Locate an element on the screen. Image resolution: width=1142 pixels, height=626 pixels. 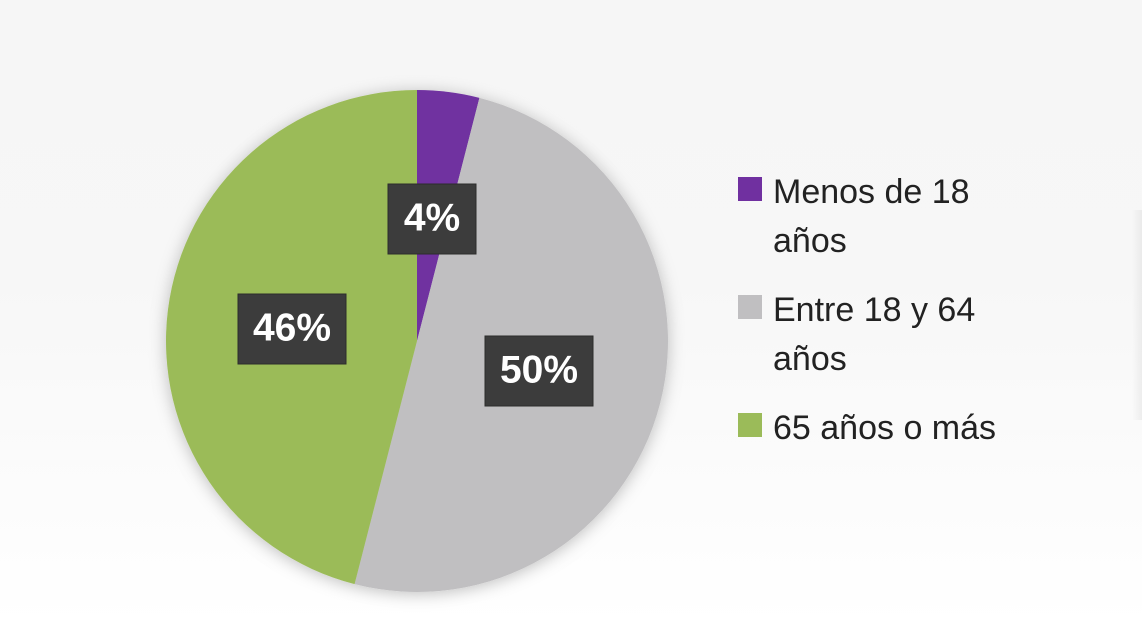
data-label-18-to-64: 50% is located at coordinates (539, 371).